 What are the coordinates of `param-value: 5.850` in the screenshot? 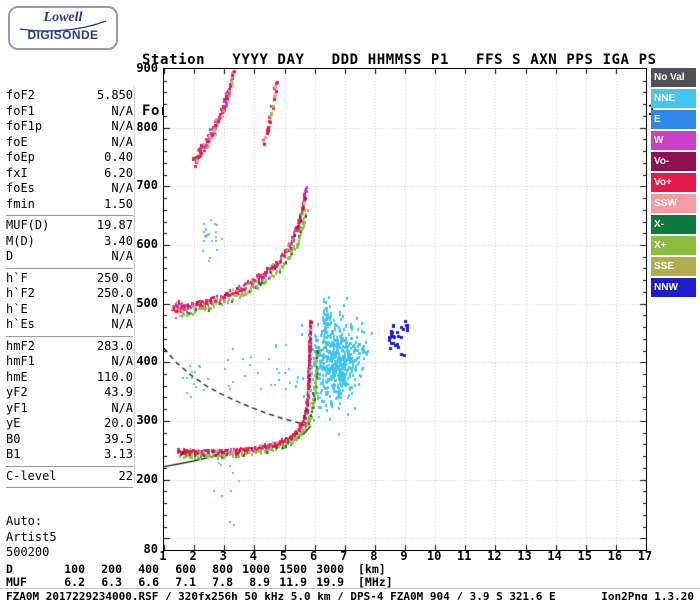 It's located at (114, 95).